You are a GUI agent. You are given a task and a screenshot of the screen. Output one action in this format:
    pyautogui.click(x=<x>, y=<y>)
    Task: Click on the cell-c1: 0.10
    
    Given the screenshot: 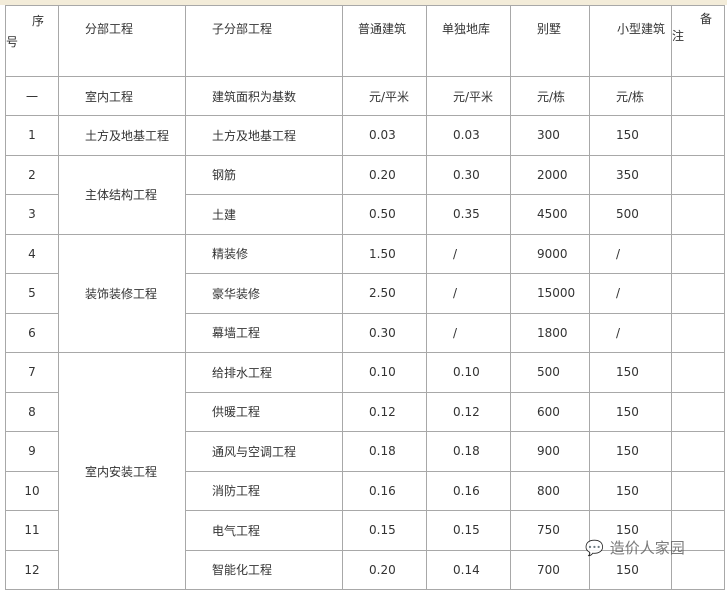 What is the action you would take?
    pyautogui.click(x=384, y=372)
    